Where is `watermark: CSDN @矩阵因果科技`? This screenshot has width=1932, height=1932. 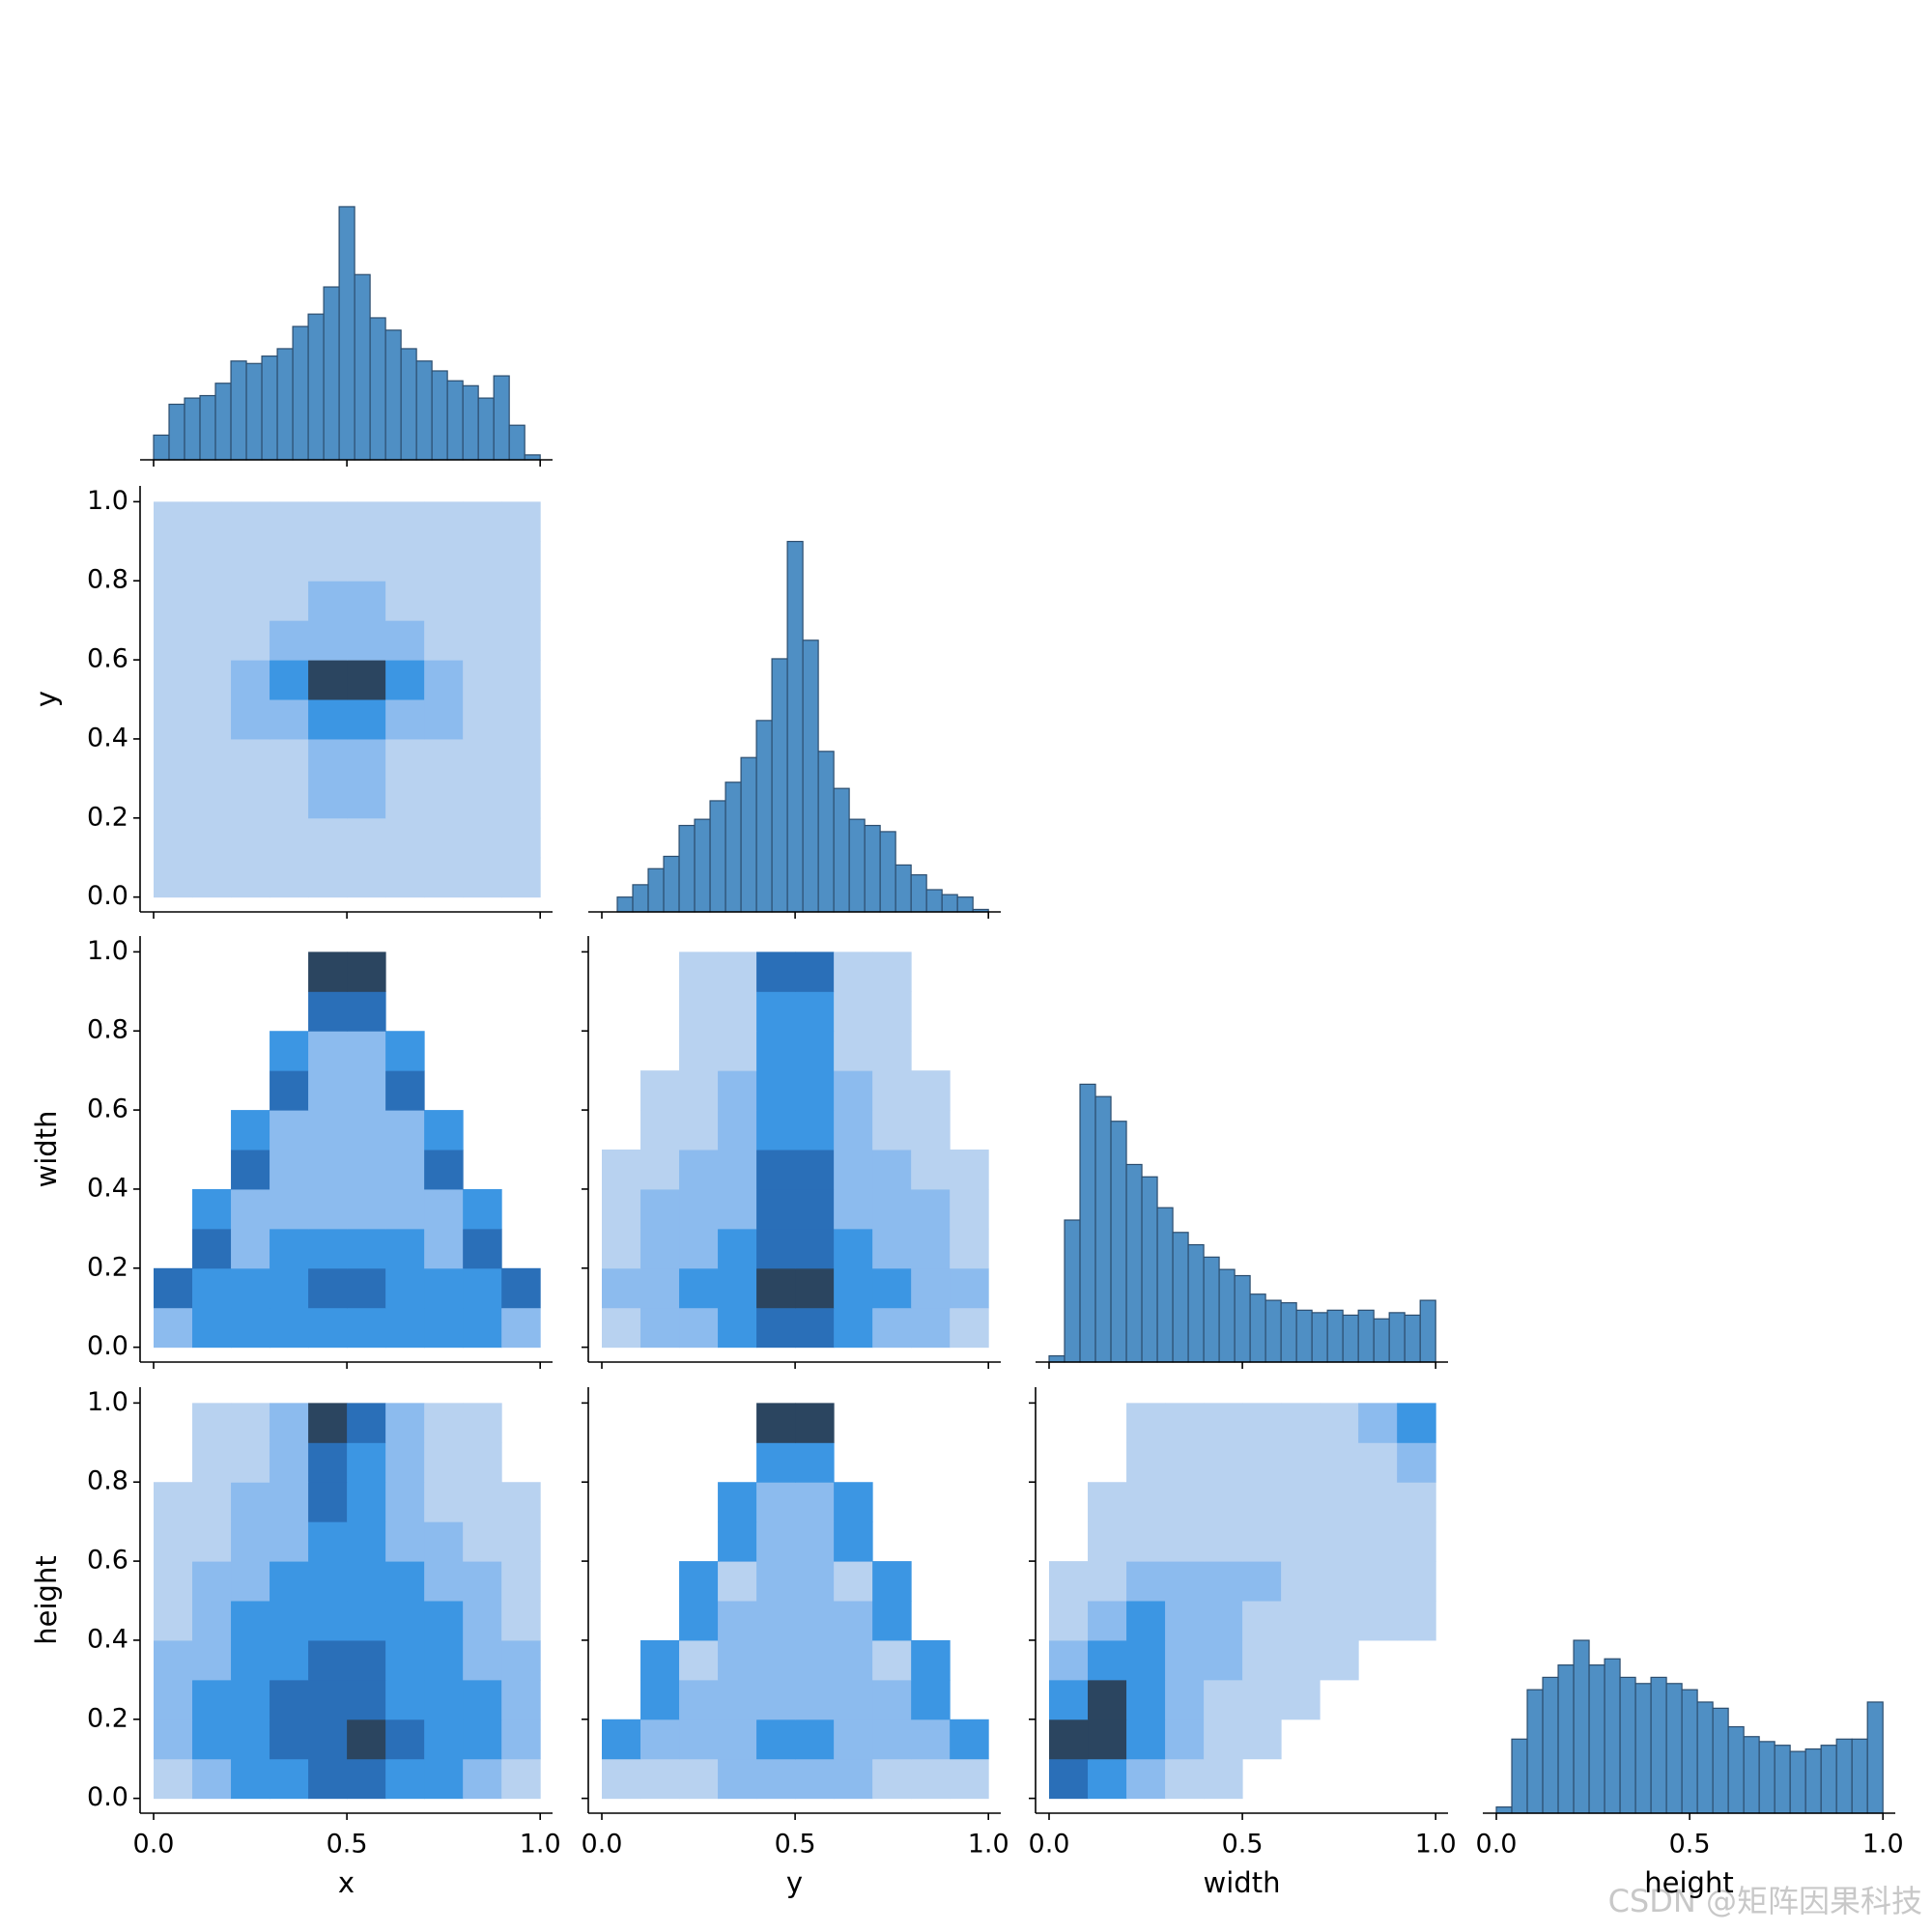 watermark: CSDN @矩阵因果科技 is located at coordinates (1765, 1901).